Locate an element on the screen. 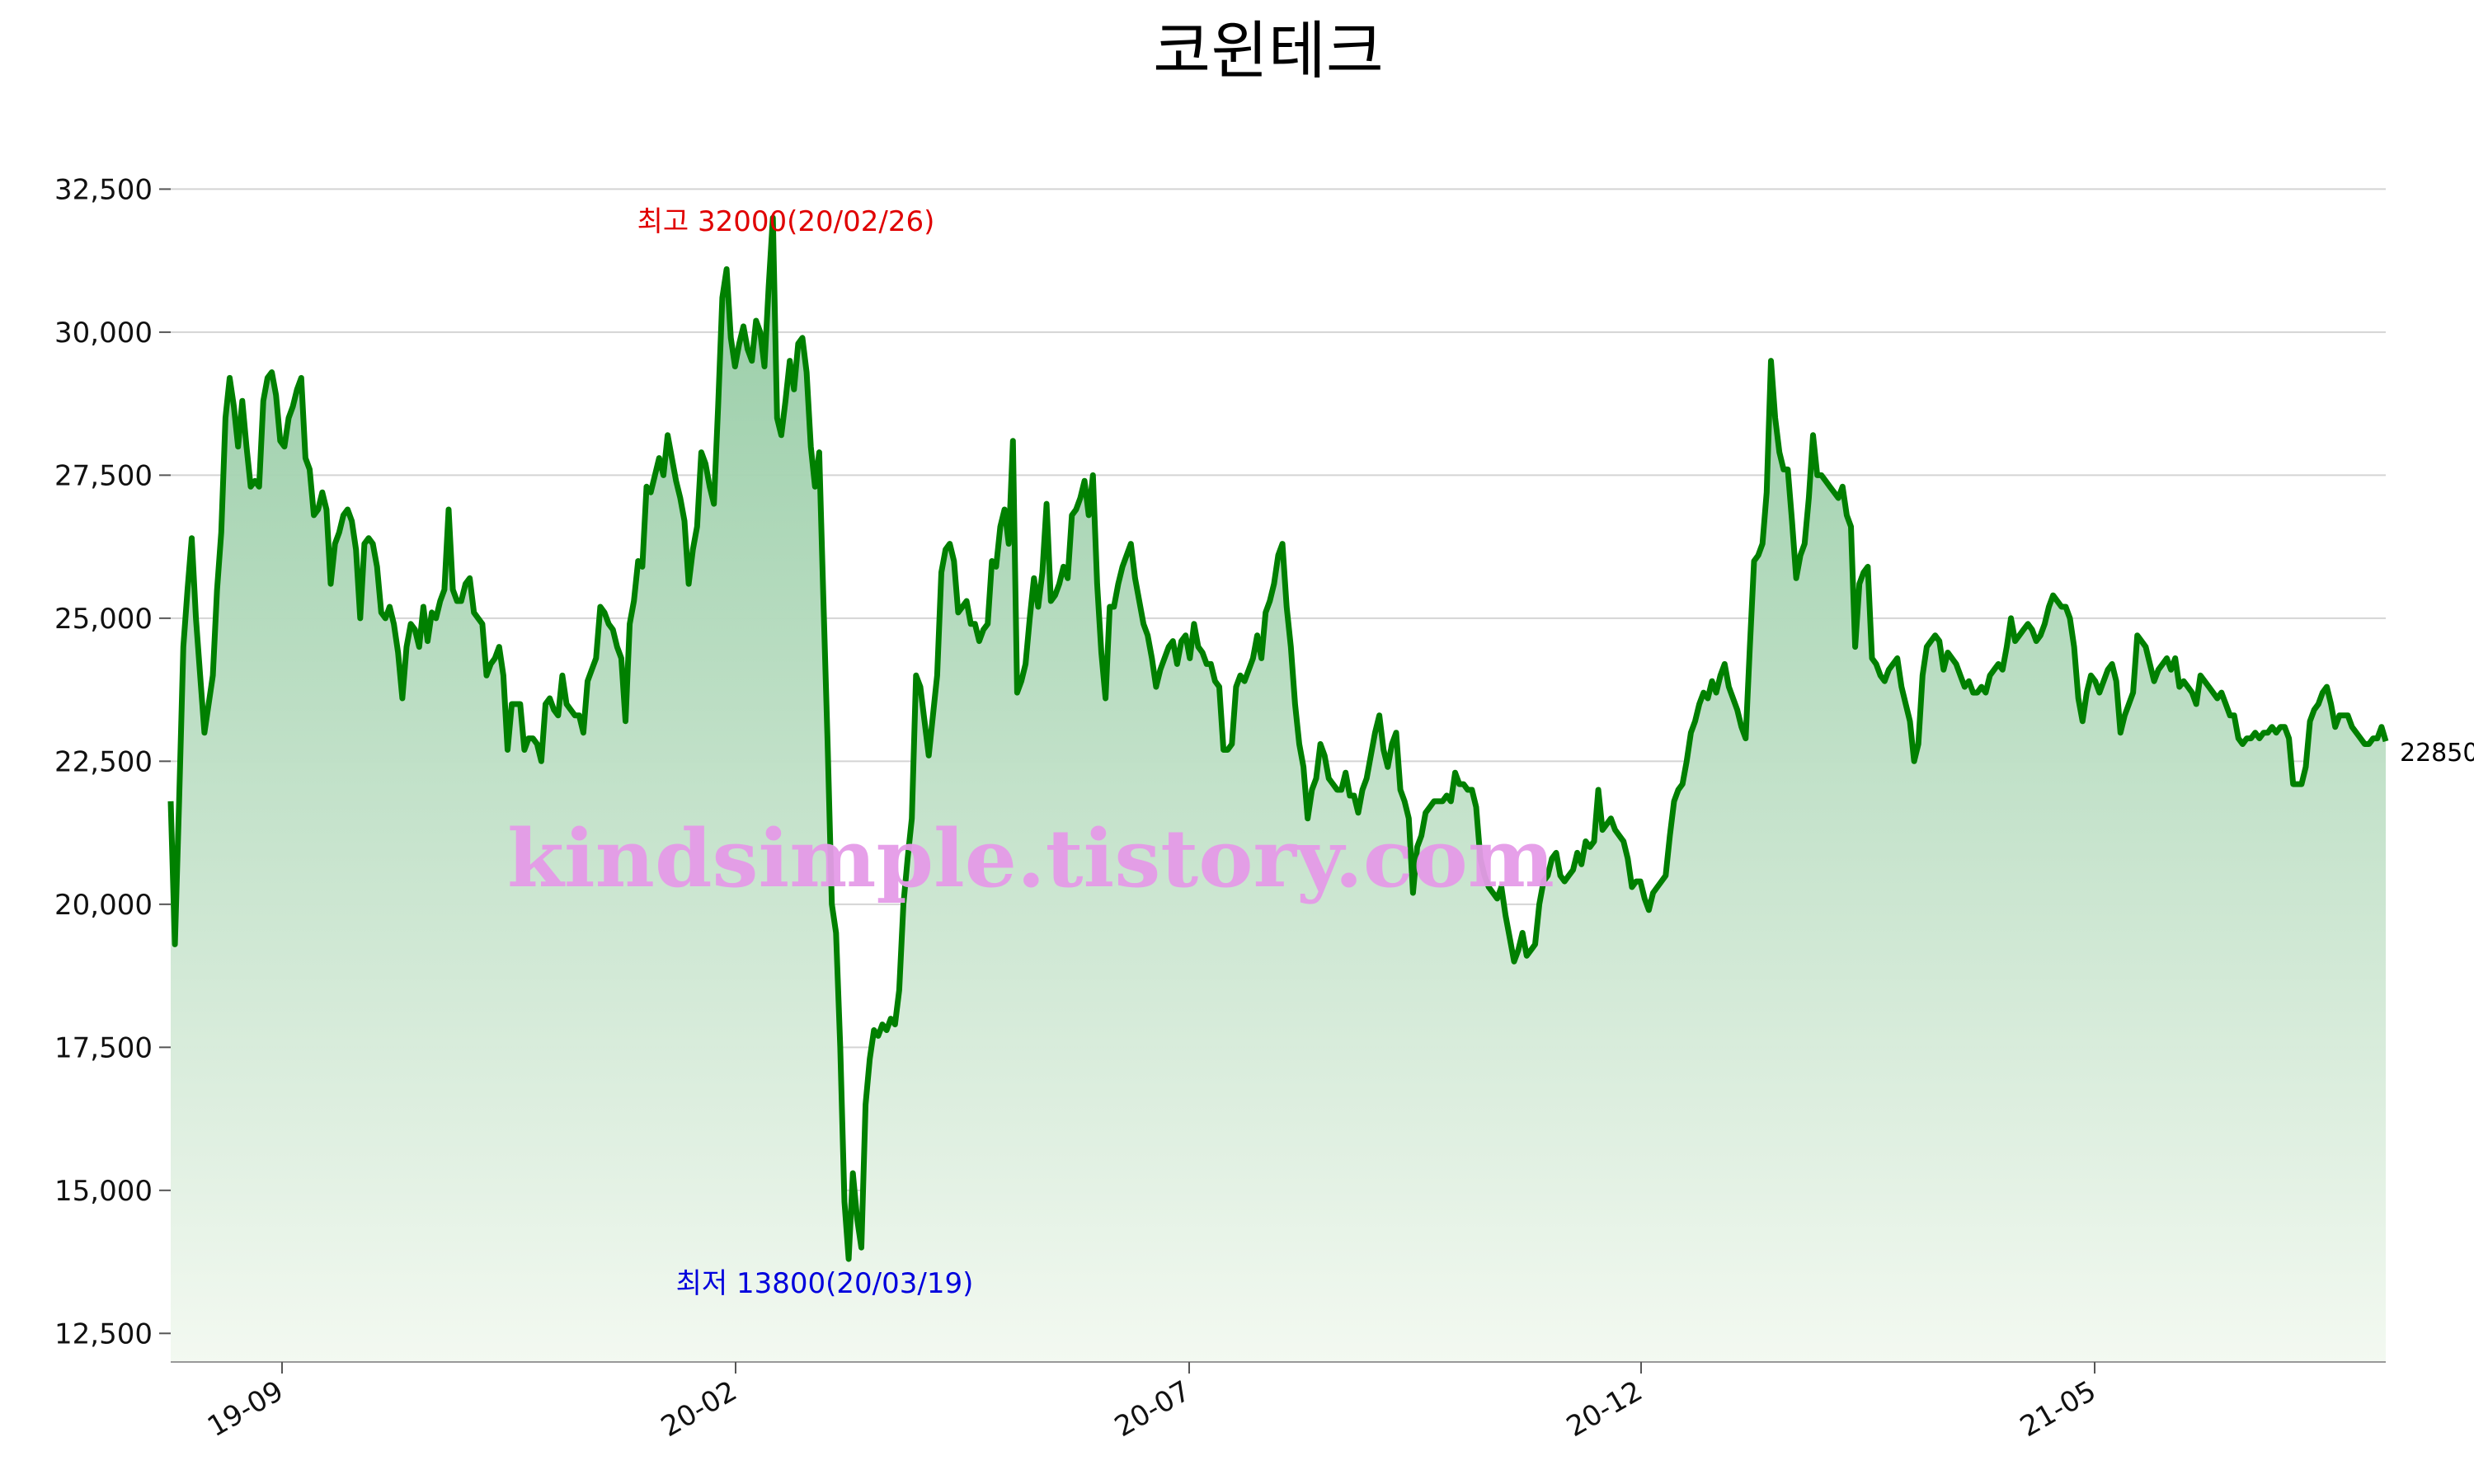 The image size is (2474, 1484). axis-layer: 19-09 20-02 20-07 20-12 21-05 is located at coordinates (1278, 1402).